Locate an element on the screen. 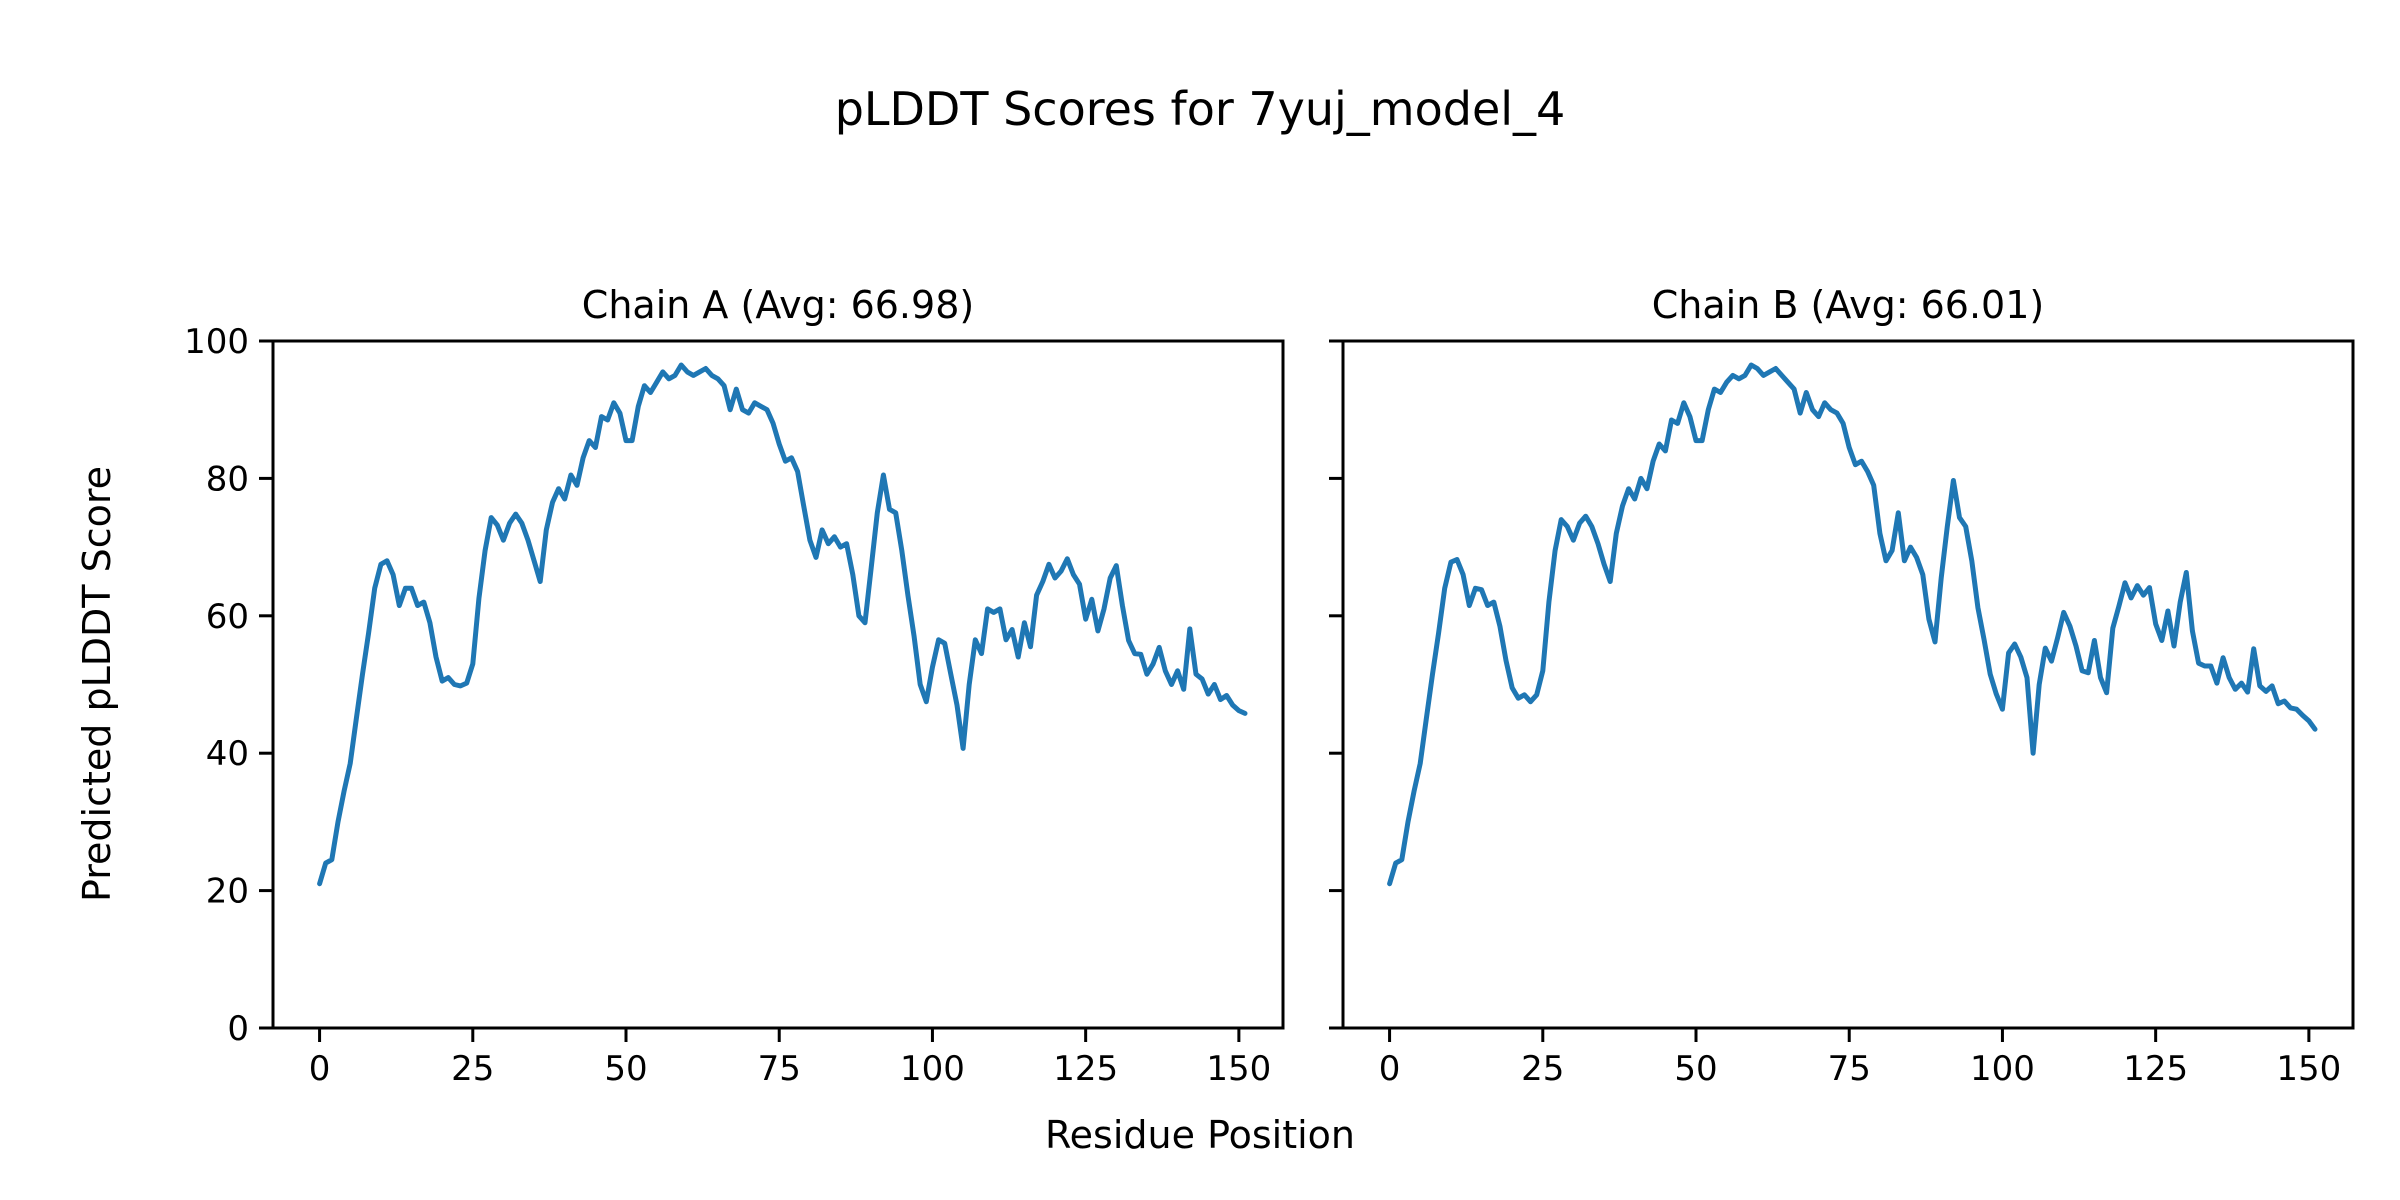  subplot-a-title: Chain A (Avg: 66.98) is located at coordinates (778, 305).